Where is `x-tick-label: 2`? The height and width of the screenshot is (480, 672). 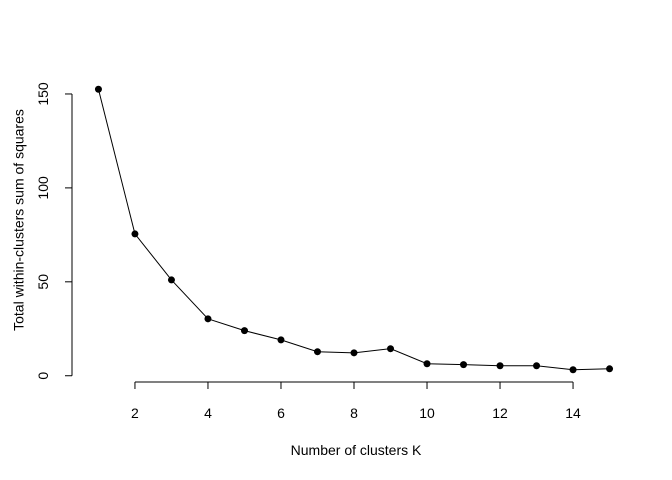 x-tick-label: 2 is located at coordinates (135, 413).